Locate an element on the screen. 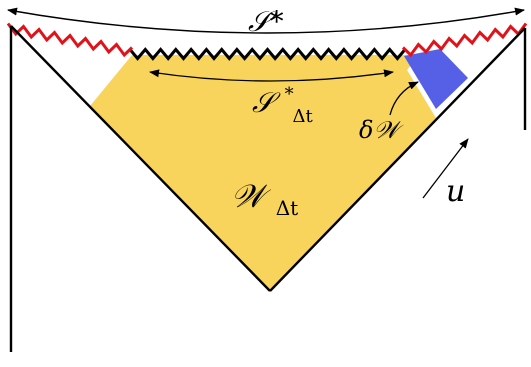 The height and width of the screenshot is (367, 531). red-zigzag-boundary-left is located at coordinates (70, 40).